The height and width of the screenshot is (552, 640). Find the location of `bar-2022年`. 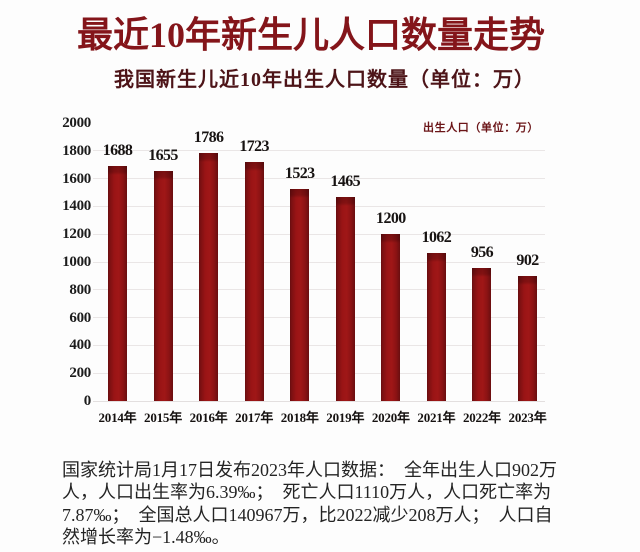

bar-2022年 is located at coordinates (482, 334).